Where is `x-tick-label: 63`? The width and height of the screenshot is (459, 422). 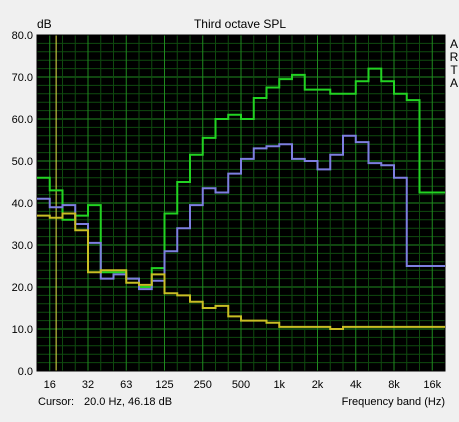 x-tick-label: 63 is located at coordinates (126, 385).